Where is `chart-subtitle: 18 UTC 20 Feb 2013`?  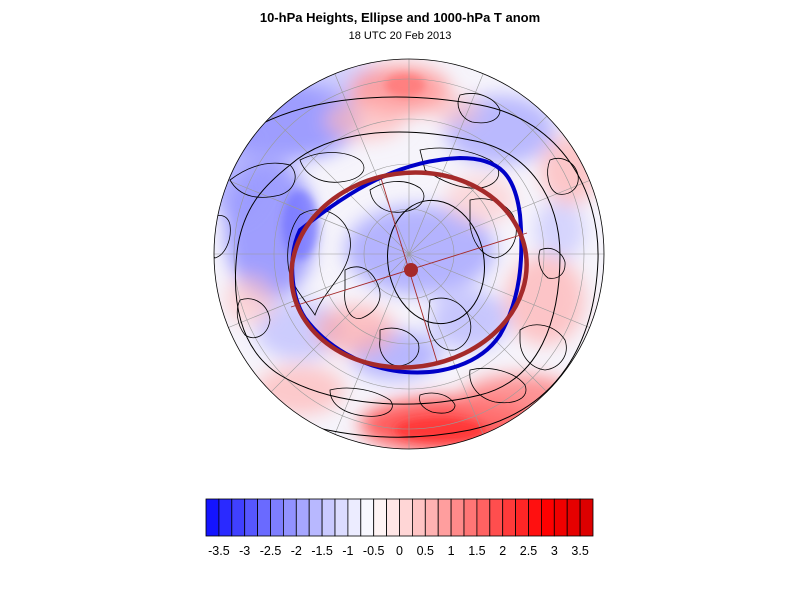
chart-subtitle: 18 UTC 20 Feb 2013 is located at coordinates (400, 36).